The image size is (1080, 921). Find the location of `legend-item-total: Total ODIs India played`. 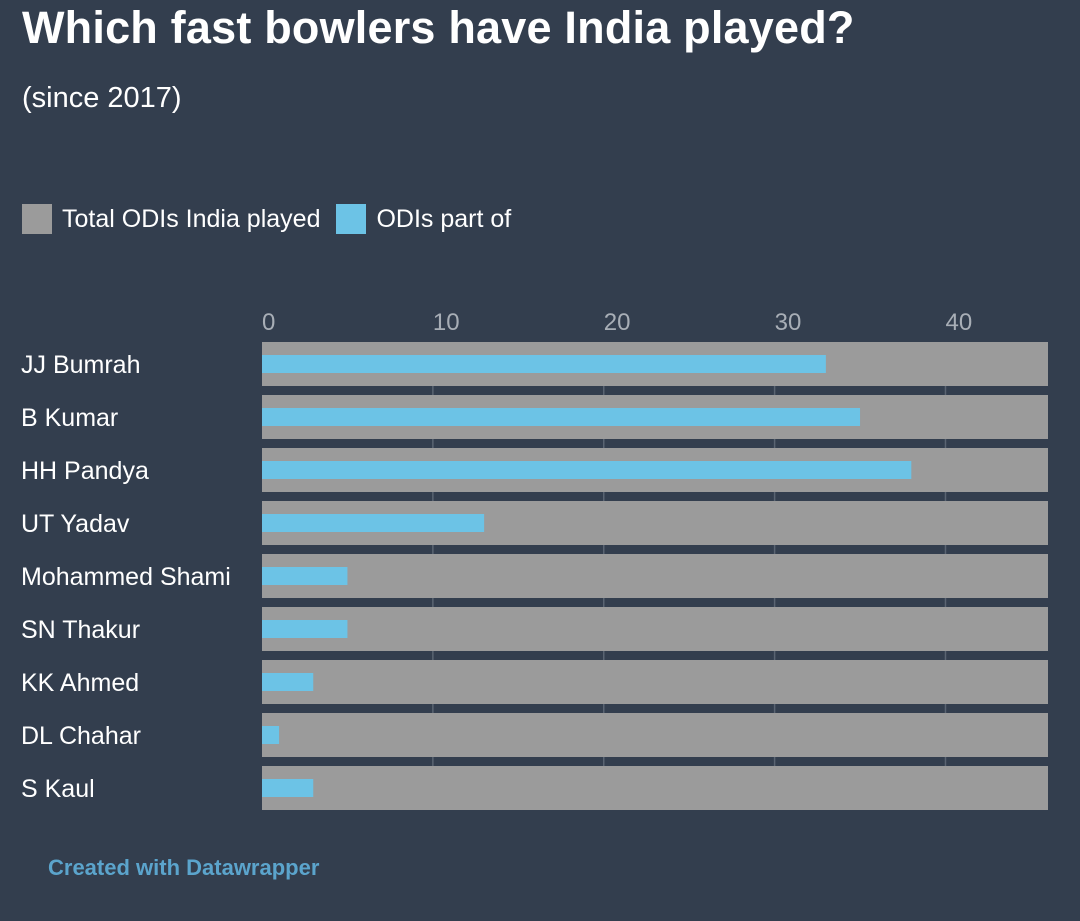

legend-item-total: Total ODIs India played is located at coordinates (171, 219).